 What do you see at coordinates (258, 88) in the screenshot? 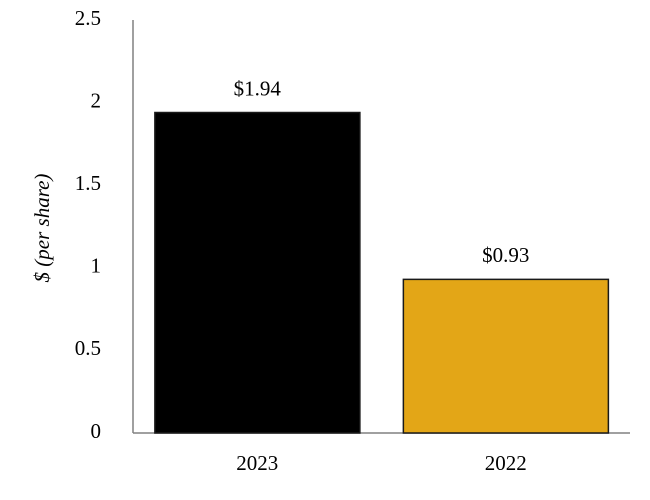
I see `value-label: $1.94` at bounding box center [258, 88].